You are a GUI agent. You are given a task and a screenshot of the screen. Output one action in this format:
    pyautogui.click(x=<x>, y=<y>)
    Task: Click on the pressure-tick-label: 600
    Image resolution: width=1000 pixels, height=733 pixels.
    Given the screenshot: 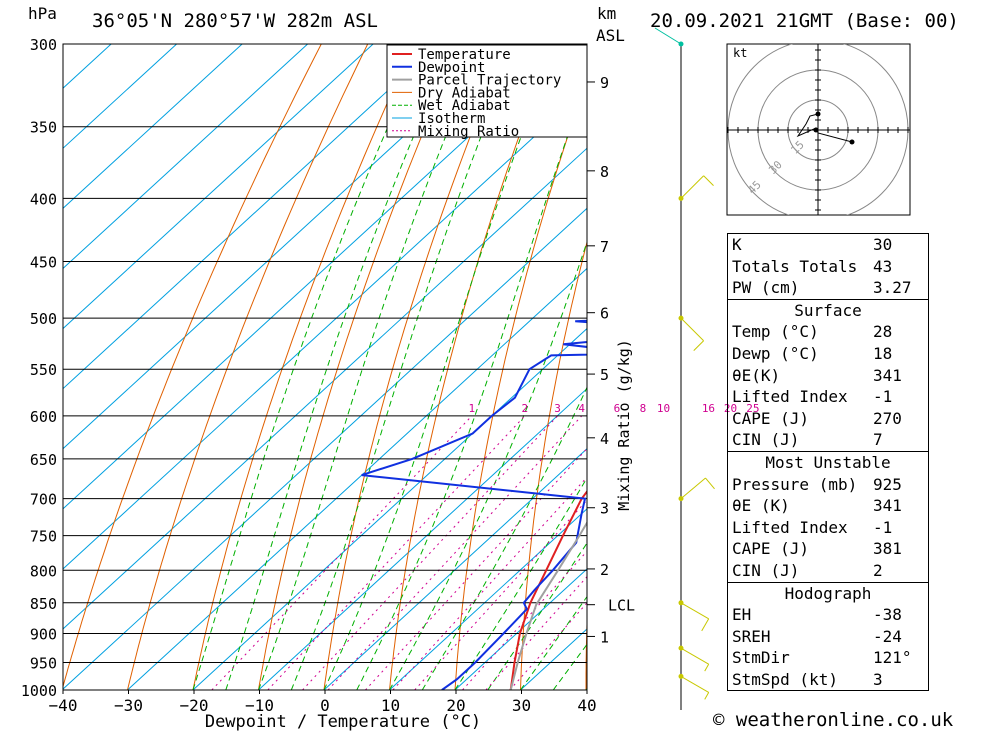 What is the action you would take?
    pyautogui.click(x=43, y=417)
    